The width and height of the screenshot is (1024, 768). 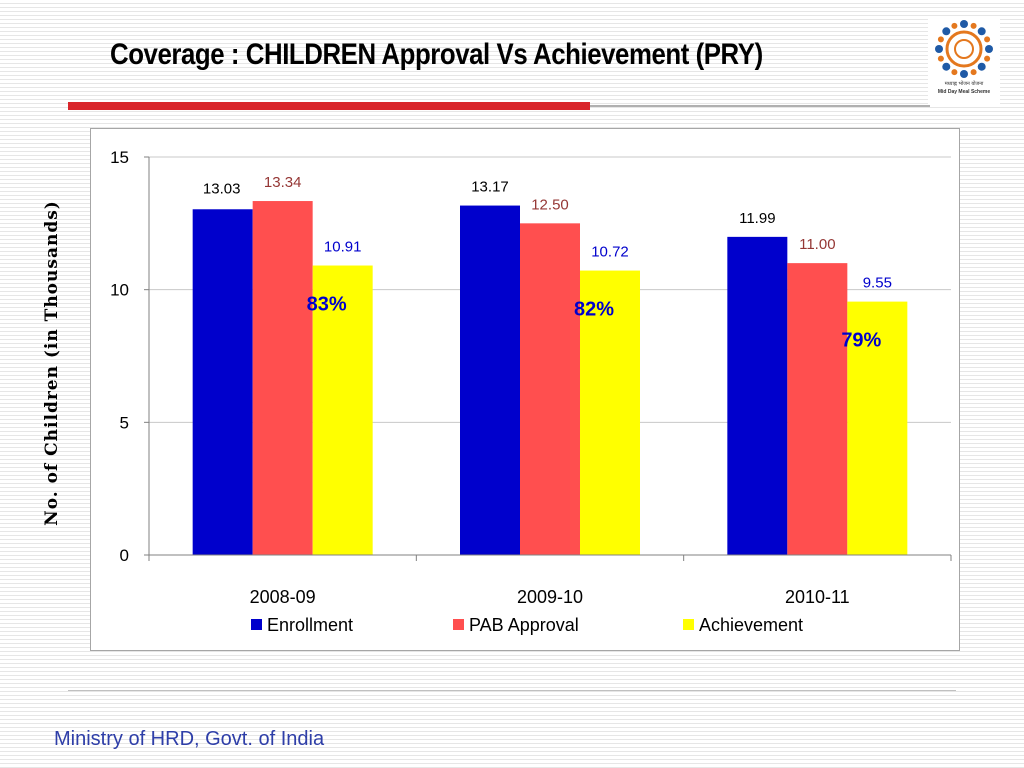 I want to click on data-label-pab-approval-2010-11: 11.00, so click(x=817, y=244).